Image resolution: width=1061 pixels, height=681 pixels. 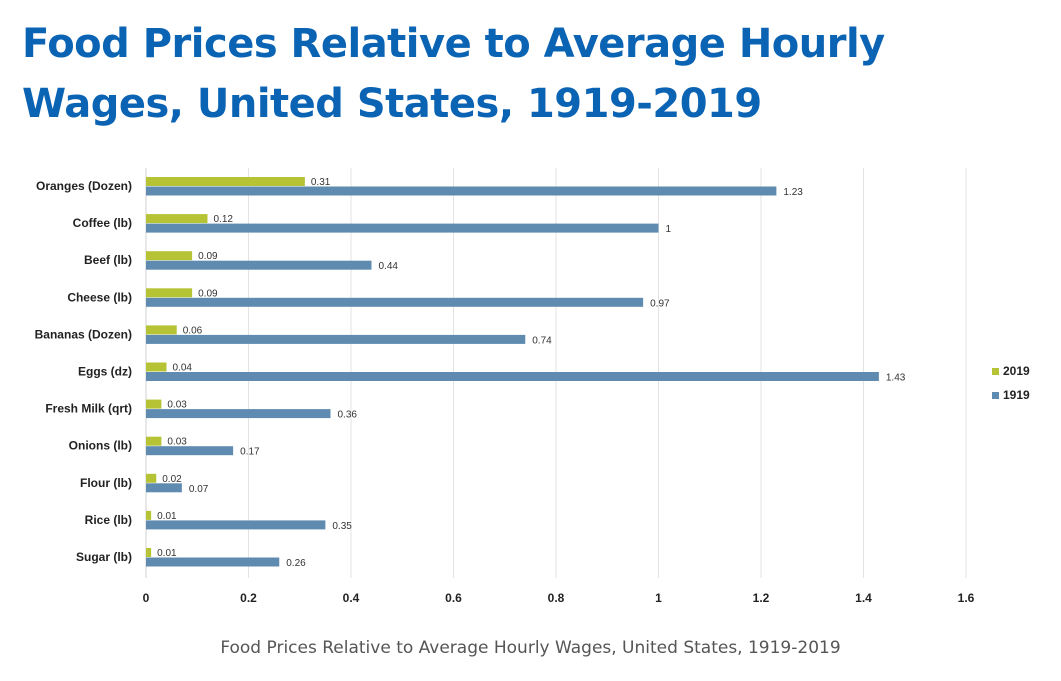 What do you see at coordinates (248, 598) in the screenshot?
I see `x-tick-label: 0.2` at bounding box center [248, 598].